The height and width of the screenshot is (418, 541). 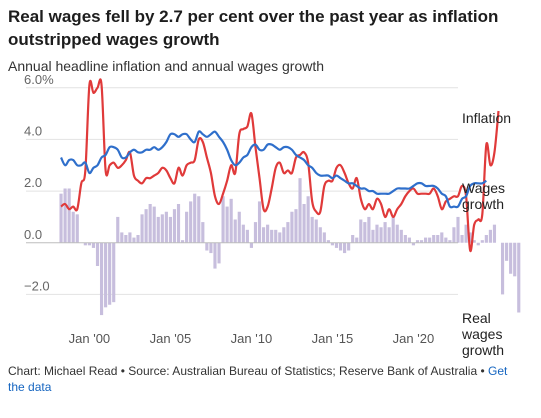 What do you see at coordinates (483, 188) in the screenshot?
I see `wages-growth-label: Wages` at bounding box center [483, 188].